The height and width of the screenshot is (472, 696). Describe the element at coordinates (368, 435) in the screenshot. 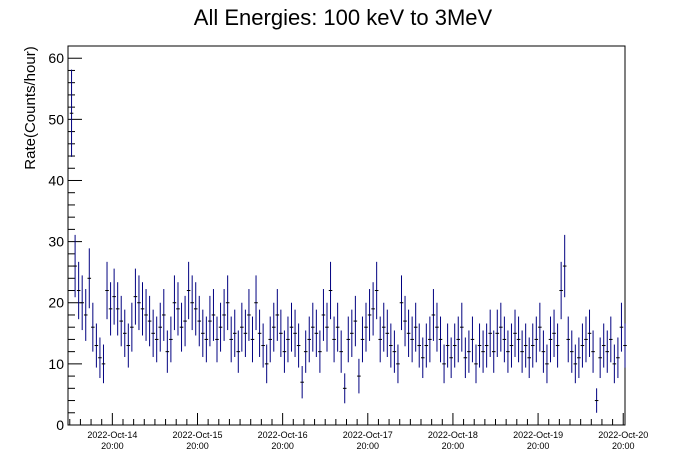

I see `x-tick-date-label: 2022-Oct-17` at that location.